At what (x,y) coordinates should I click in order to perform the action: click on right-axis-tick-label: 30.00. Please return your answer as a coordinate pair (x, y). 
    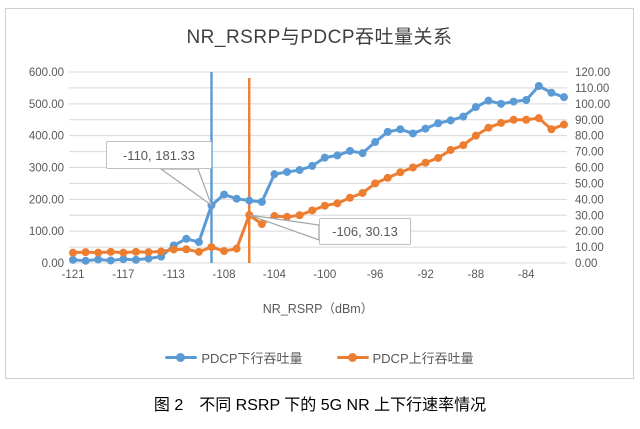
    Looking at the image, I should click on (589, 216).